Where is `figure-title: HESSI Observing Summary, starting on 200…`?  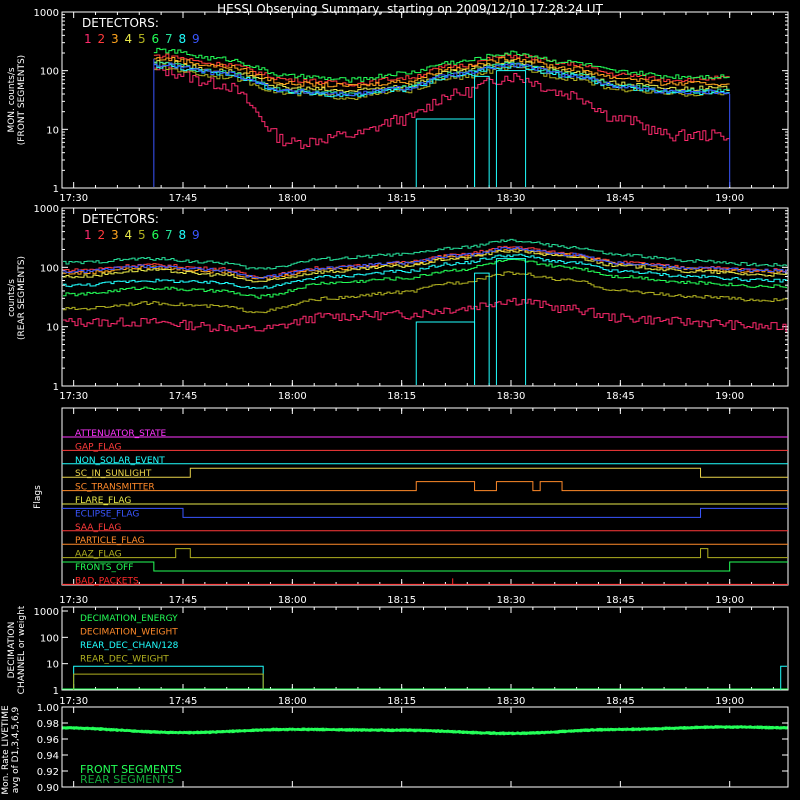
figure-title: HESSI Observing Summary, starting on 200… is located at coordinates (410, 9).